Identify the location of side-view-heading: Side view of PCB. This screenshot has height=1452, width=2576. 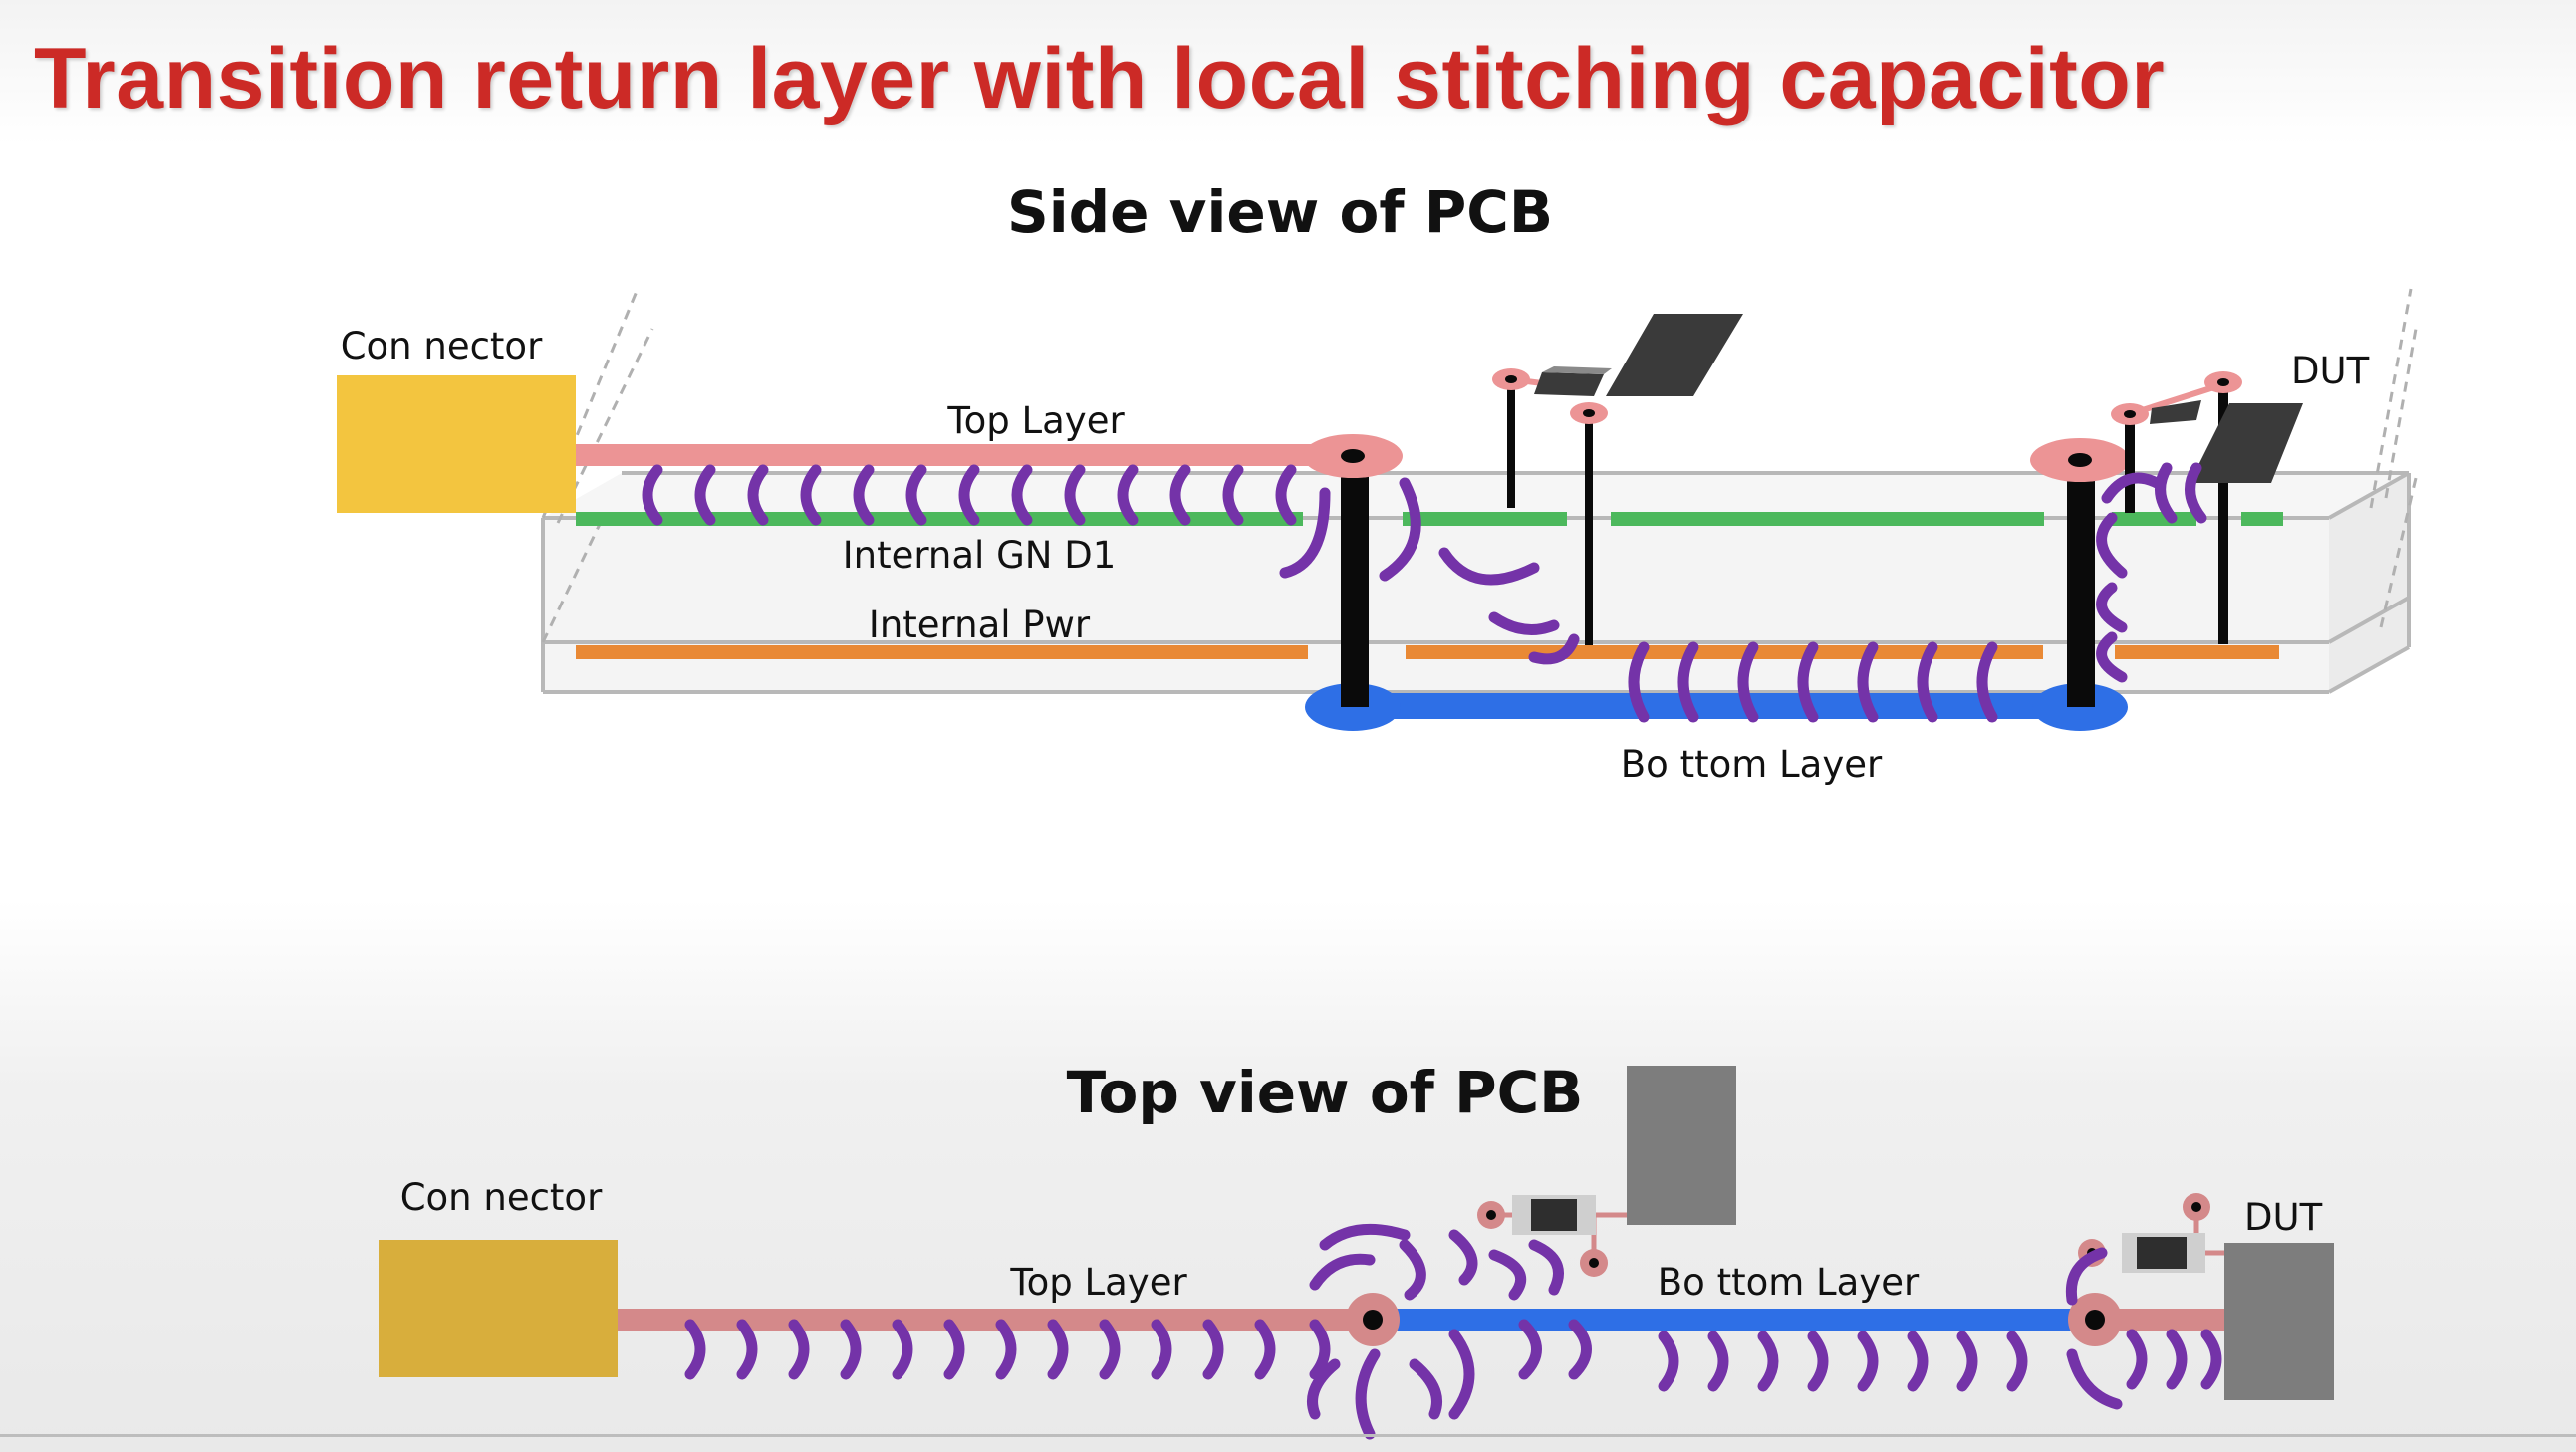
(1280, 212).